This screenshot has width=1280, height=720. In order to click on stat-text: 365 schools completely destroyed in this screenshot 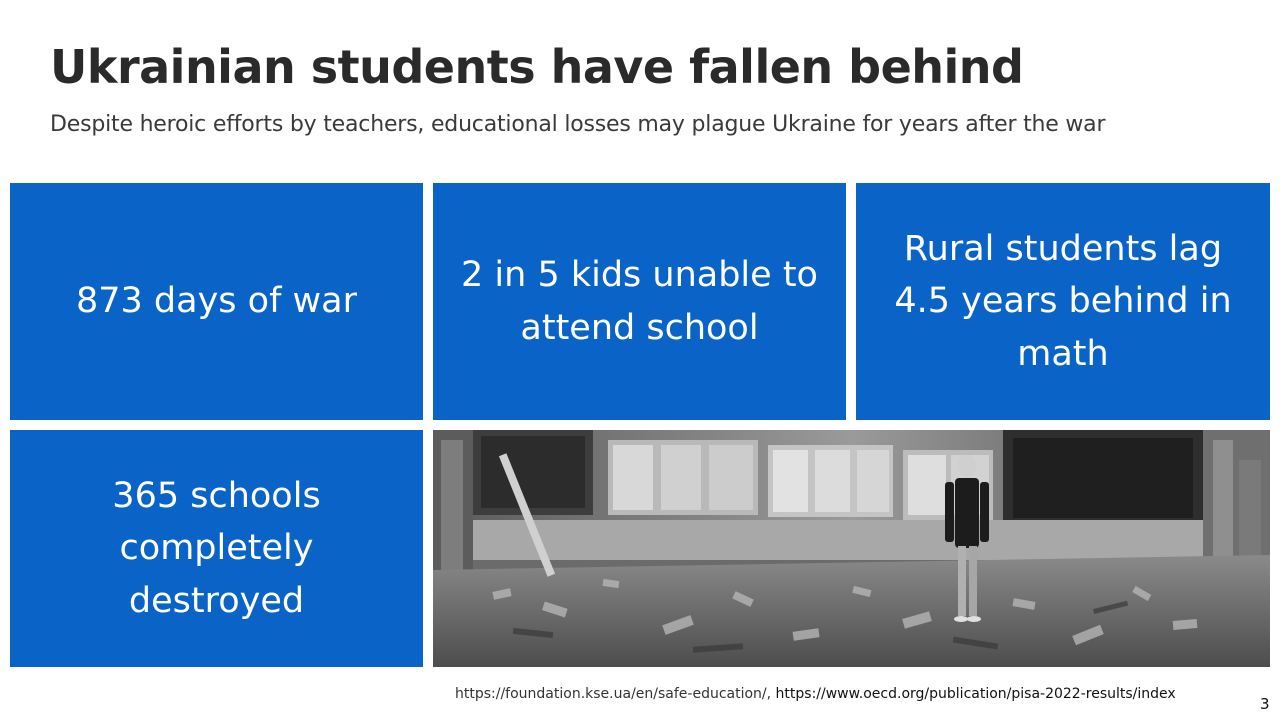, I will do `click(216, 548)`.